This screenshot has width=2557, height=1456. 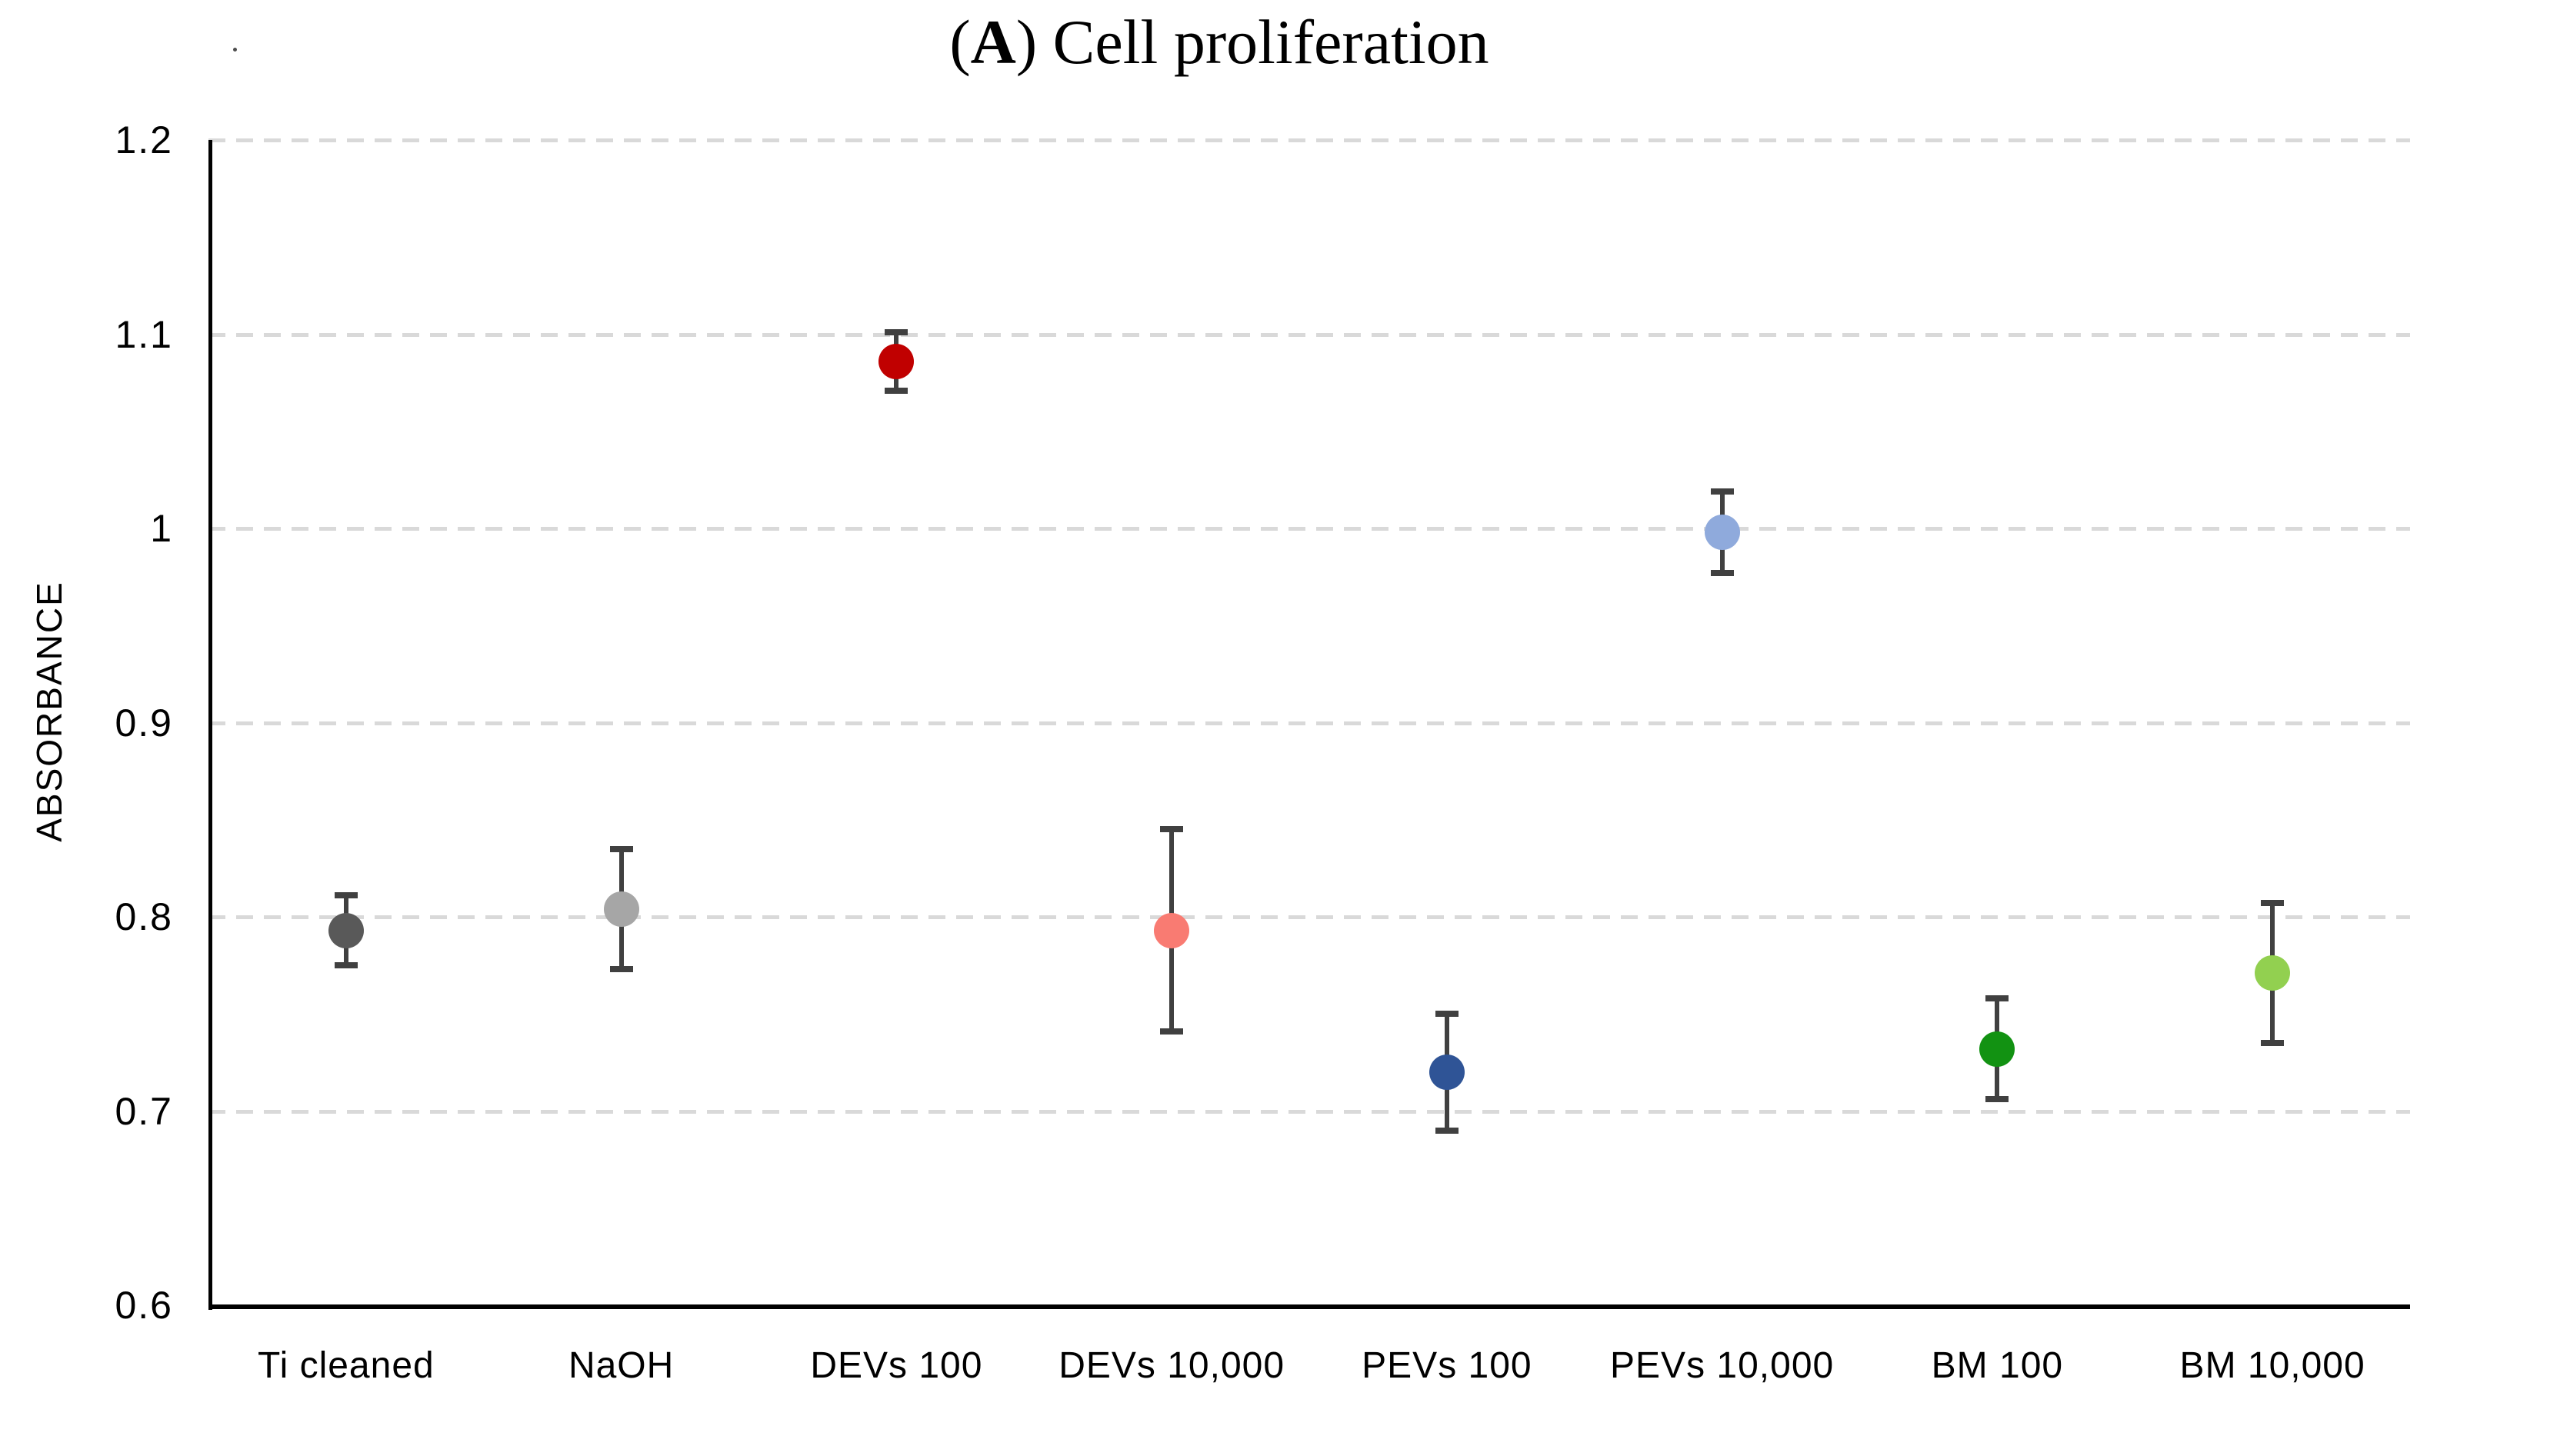 What do you see at coordinates (1447, 1365) in the screenshot?
I see `x-label-pevs-100: PEVs 100` at bounding box center [1447, 1365].